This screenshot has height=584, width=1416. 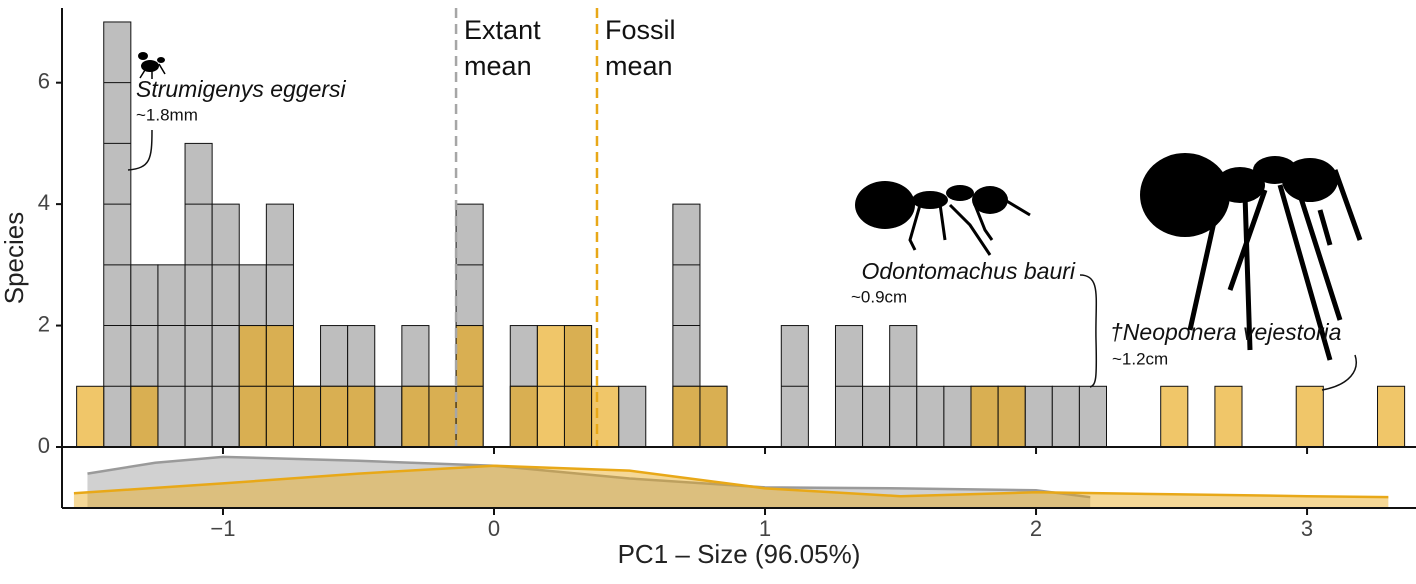 What do you see at coordinates (943, 218) in the screenshot?
I see `ant-medium` at bounding box center [943, 218].